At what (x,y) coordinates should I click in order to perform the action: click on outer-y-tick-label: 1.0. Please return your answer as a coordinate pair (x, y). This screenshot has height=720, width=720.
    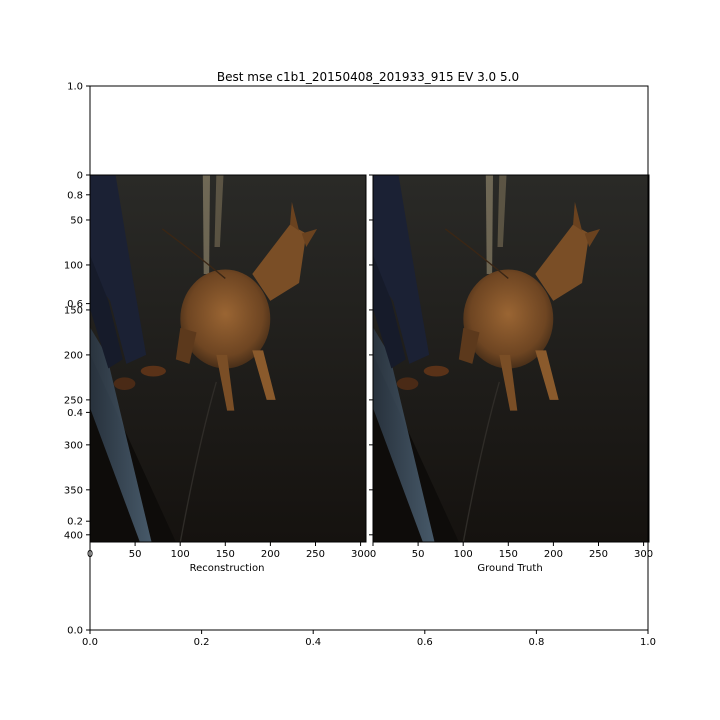
    Looking at the image, I should click on (75, 87).